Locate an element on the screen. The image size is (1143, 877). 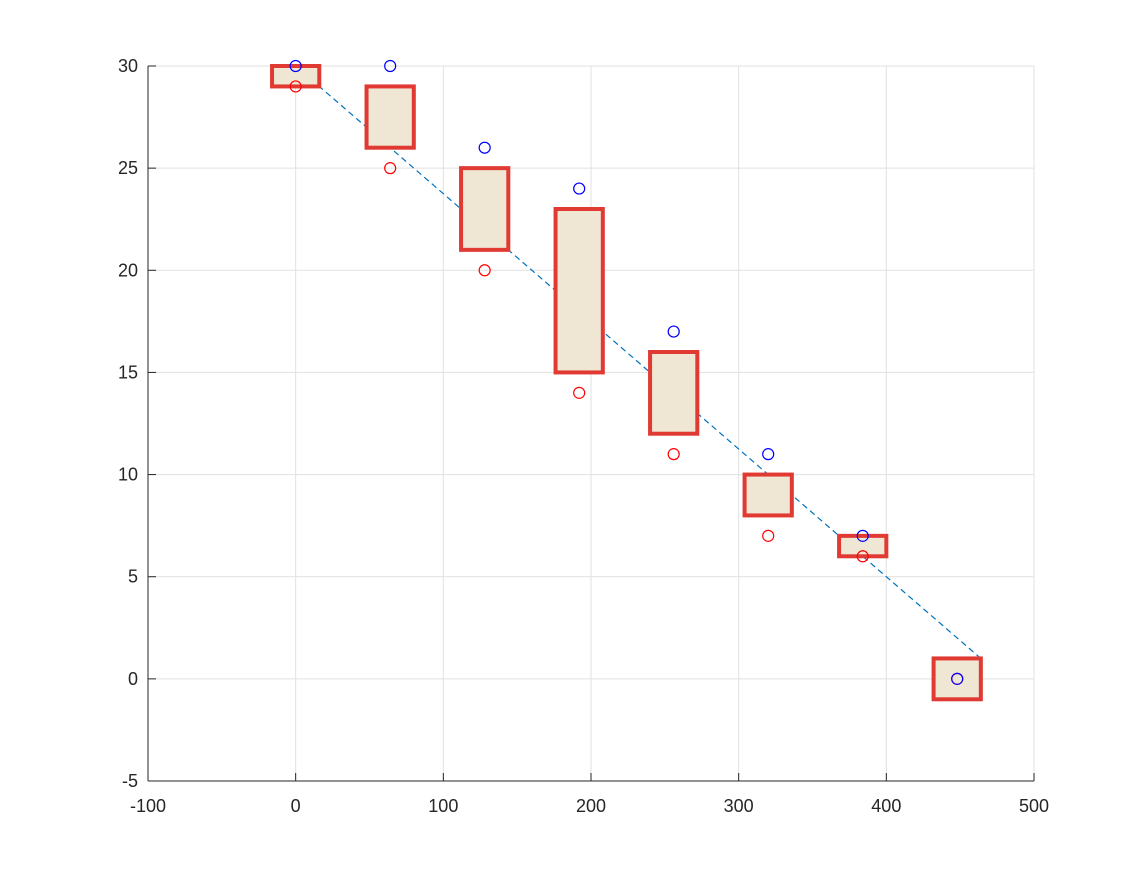
x-tick-labels: -100 0 100 200 300 400 500 is located at coordinates (589, 806).